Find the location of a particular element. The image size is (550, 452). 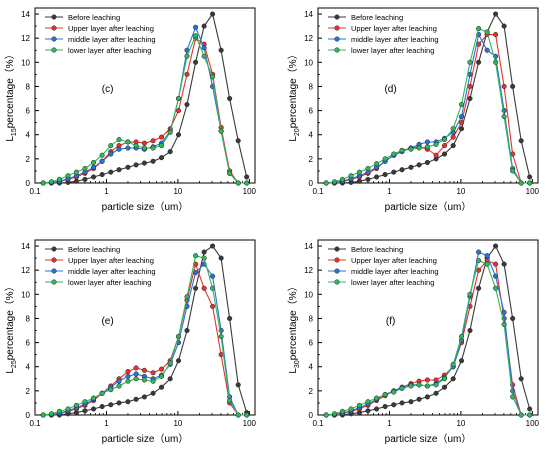

legend-label: middle layer after leaching is located at coordinates (112, 271).